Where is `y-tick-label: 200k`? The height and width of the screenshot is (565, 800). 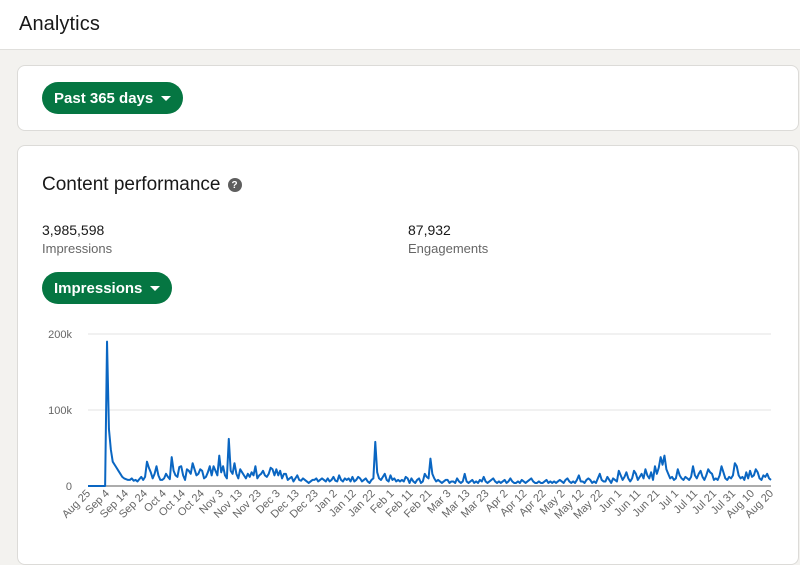
y-tick-label: 200k is located at coordinates (60, 335).